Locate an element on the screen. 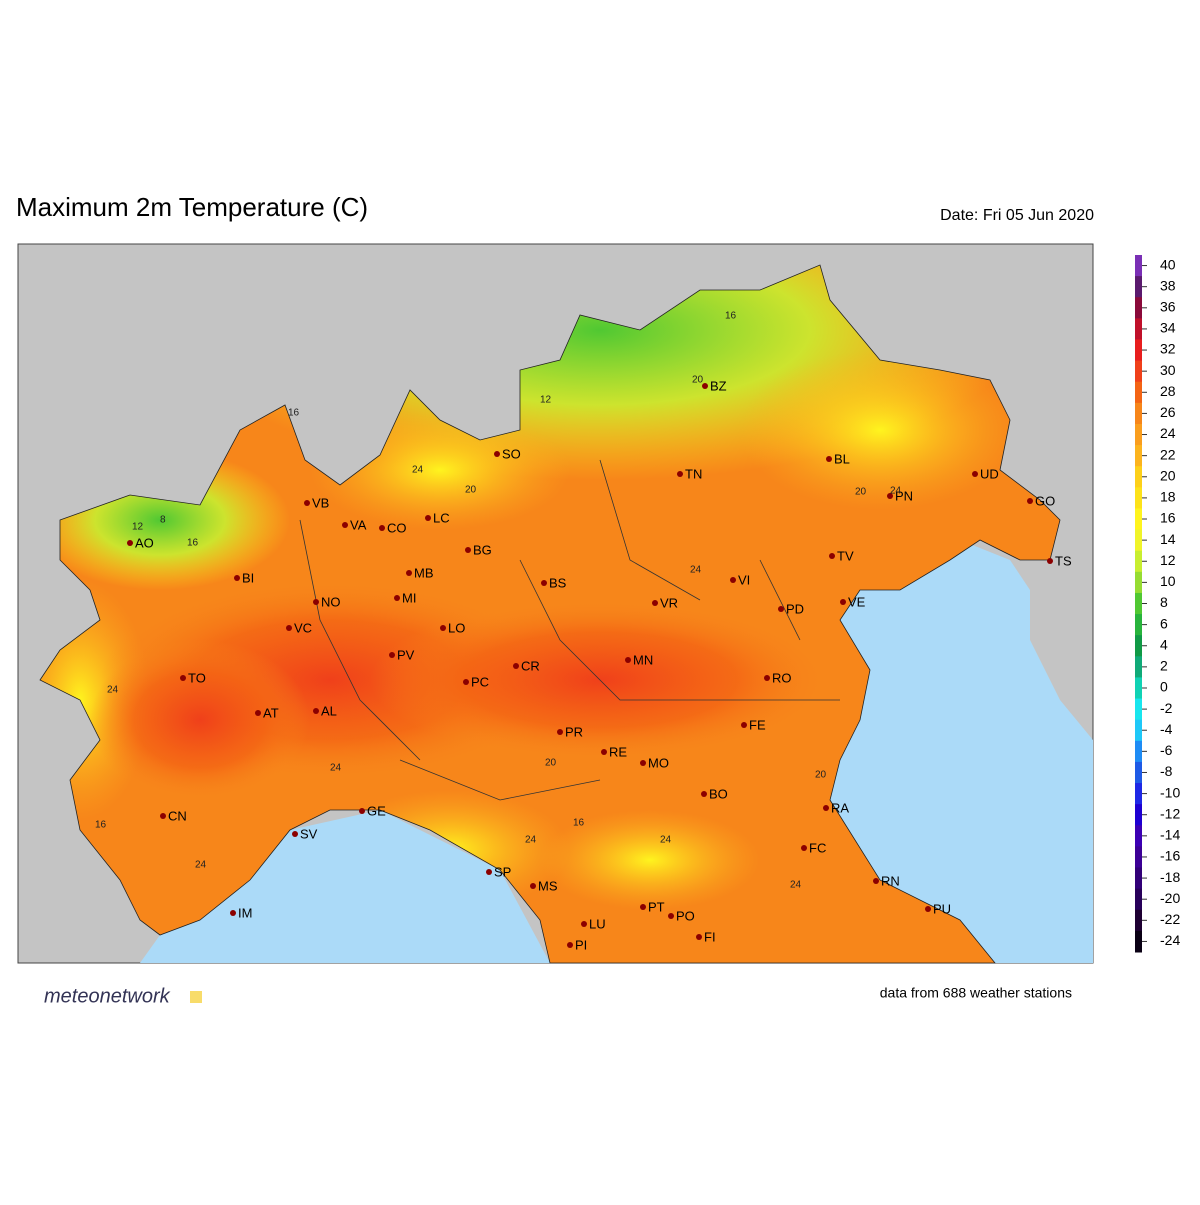 The height and width of the screenshot is (1205, 1200). city-label: TO is located at coordinates (197, 677).